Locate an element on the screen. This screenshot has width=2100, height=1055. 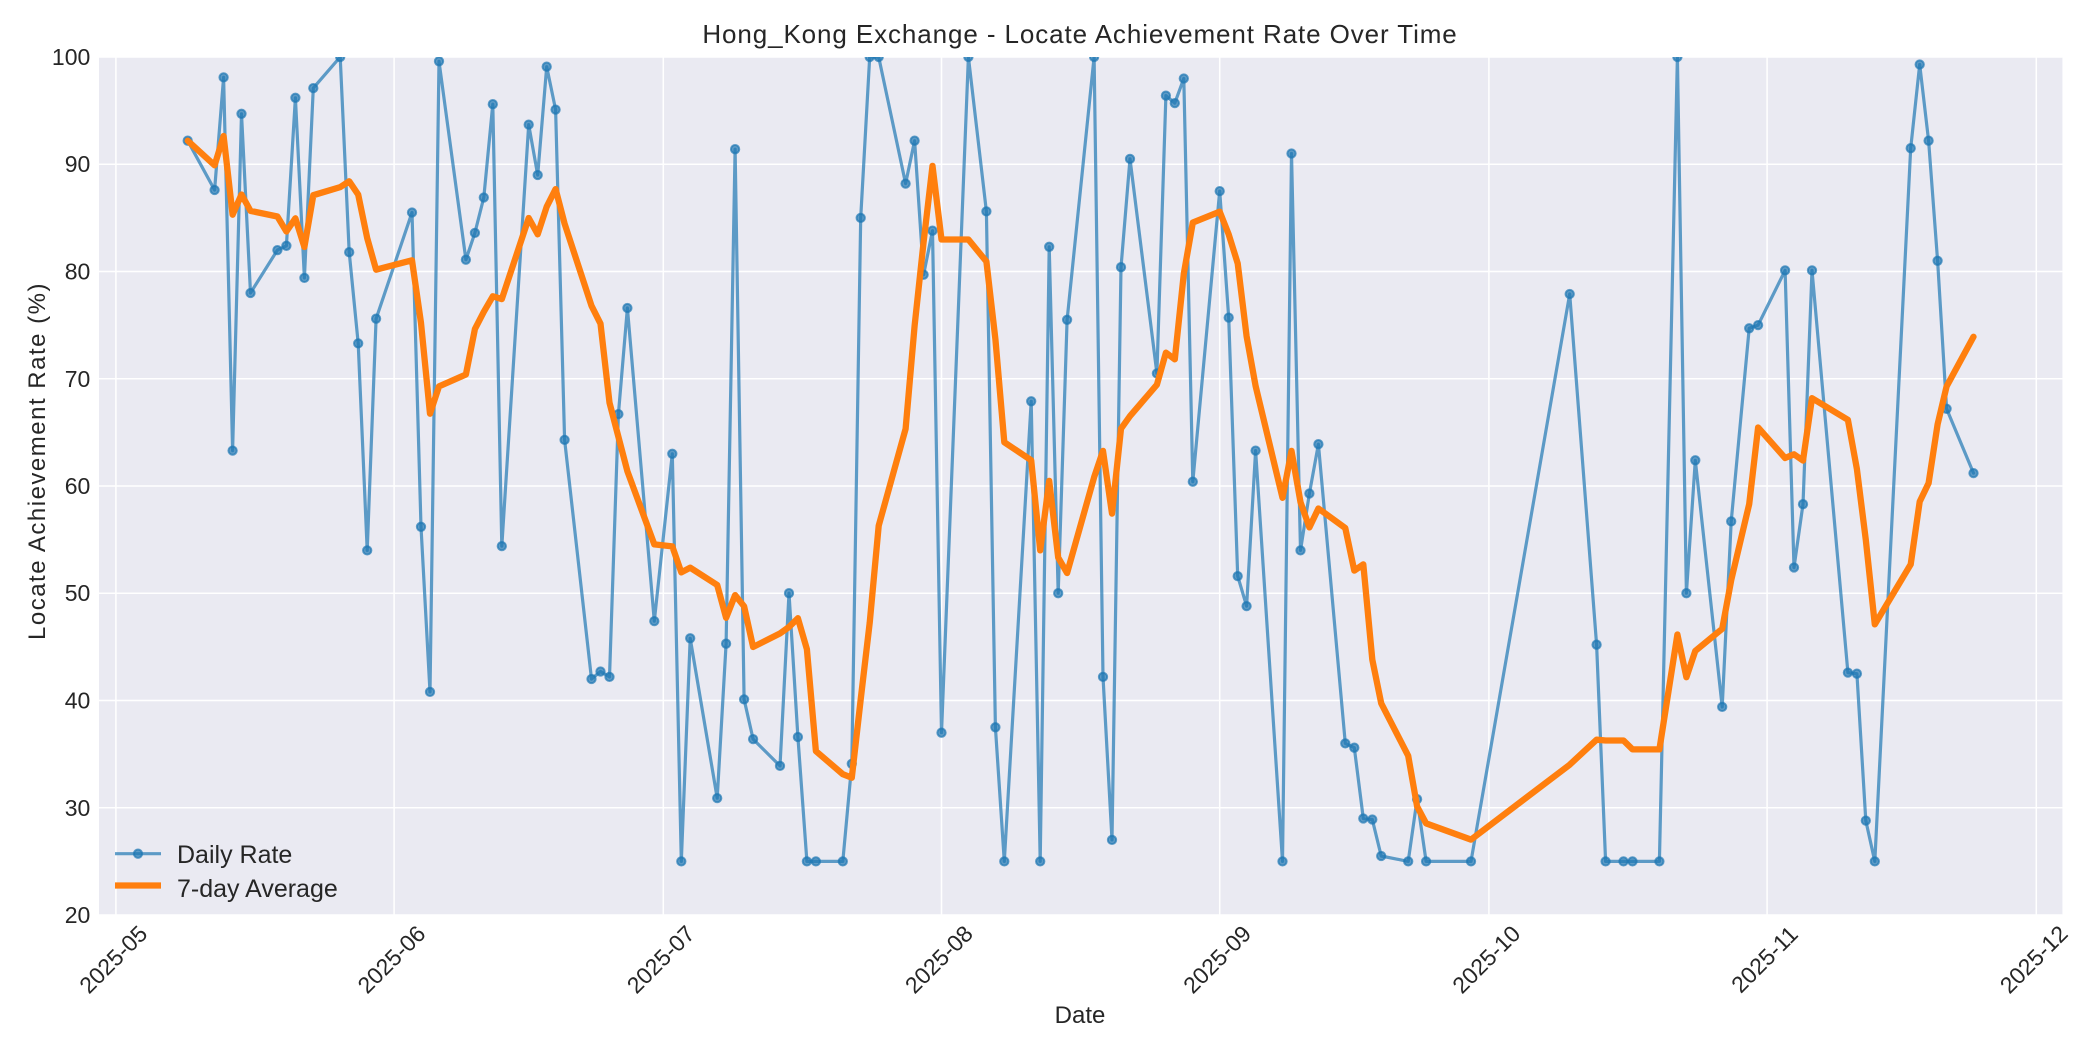
svg-text: 70 is located at coordinates (78, 379).